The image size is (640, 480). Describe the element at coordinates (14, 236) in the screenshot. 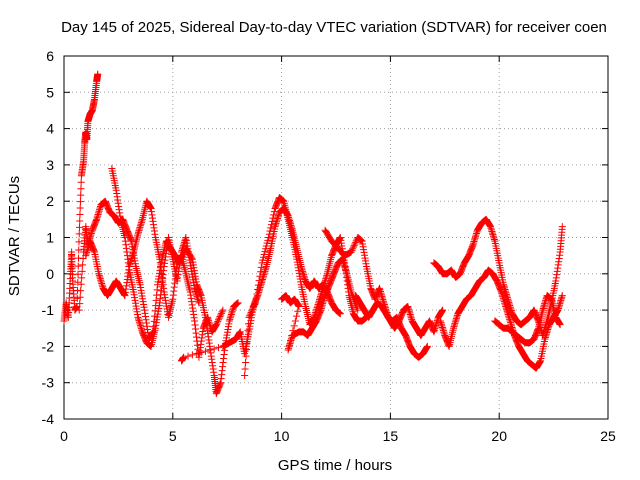

I see `y-axis-label: SDTVAR / TECUs` at that location.